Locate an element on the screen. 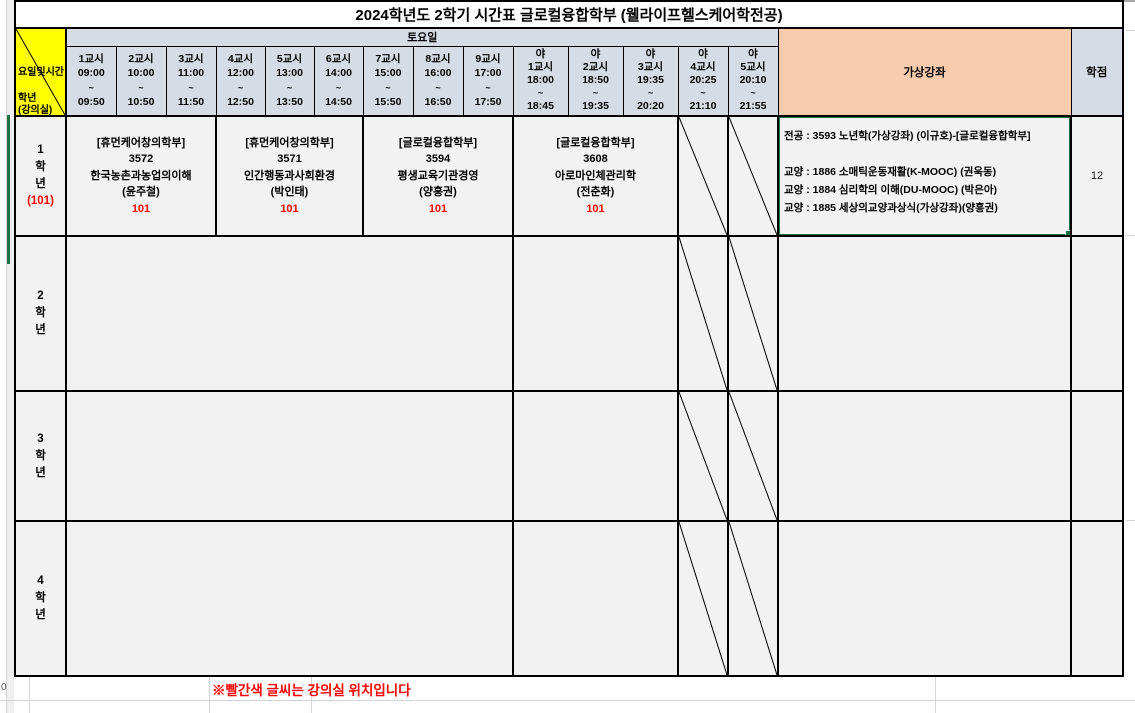 The height and width of the screenshot is (713, 1135). corner-cell: 요일및시간 학년 (강의실) is located at coordinates (40, 72).